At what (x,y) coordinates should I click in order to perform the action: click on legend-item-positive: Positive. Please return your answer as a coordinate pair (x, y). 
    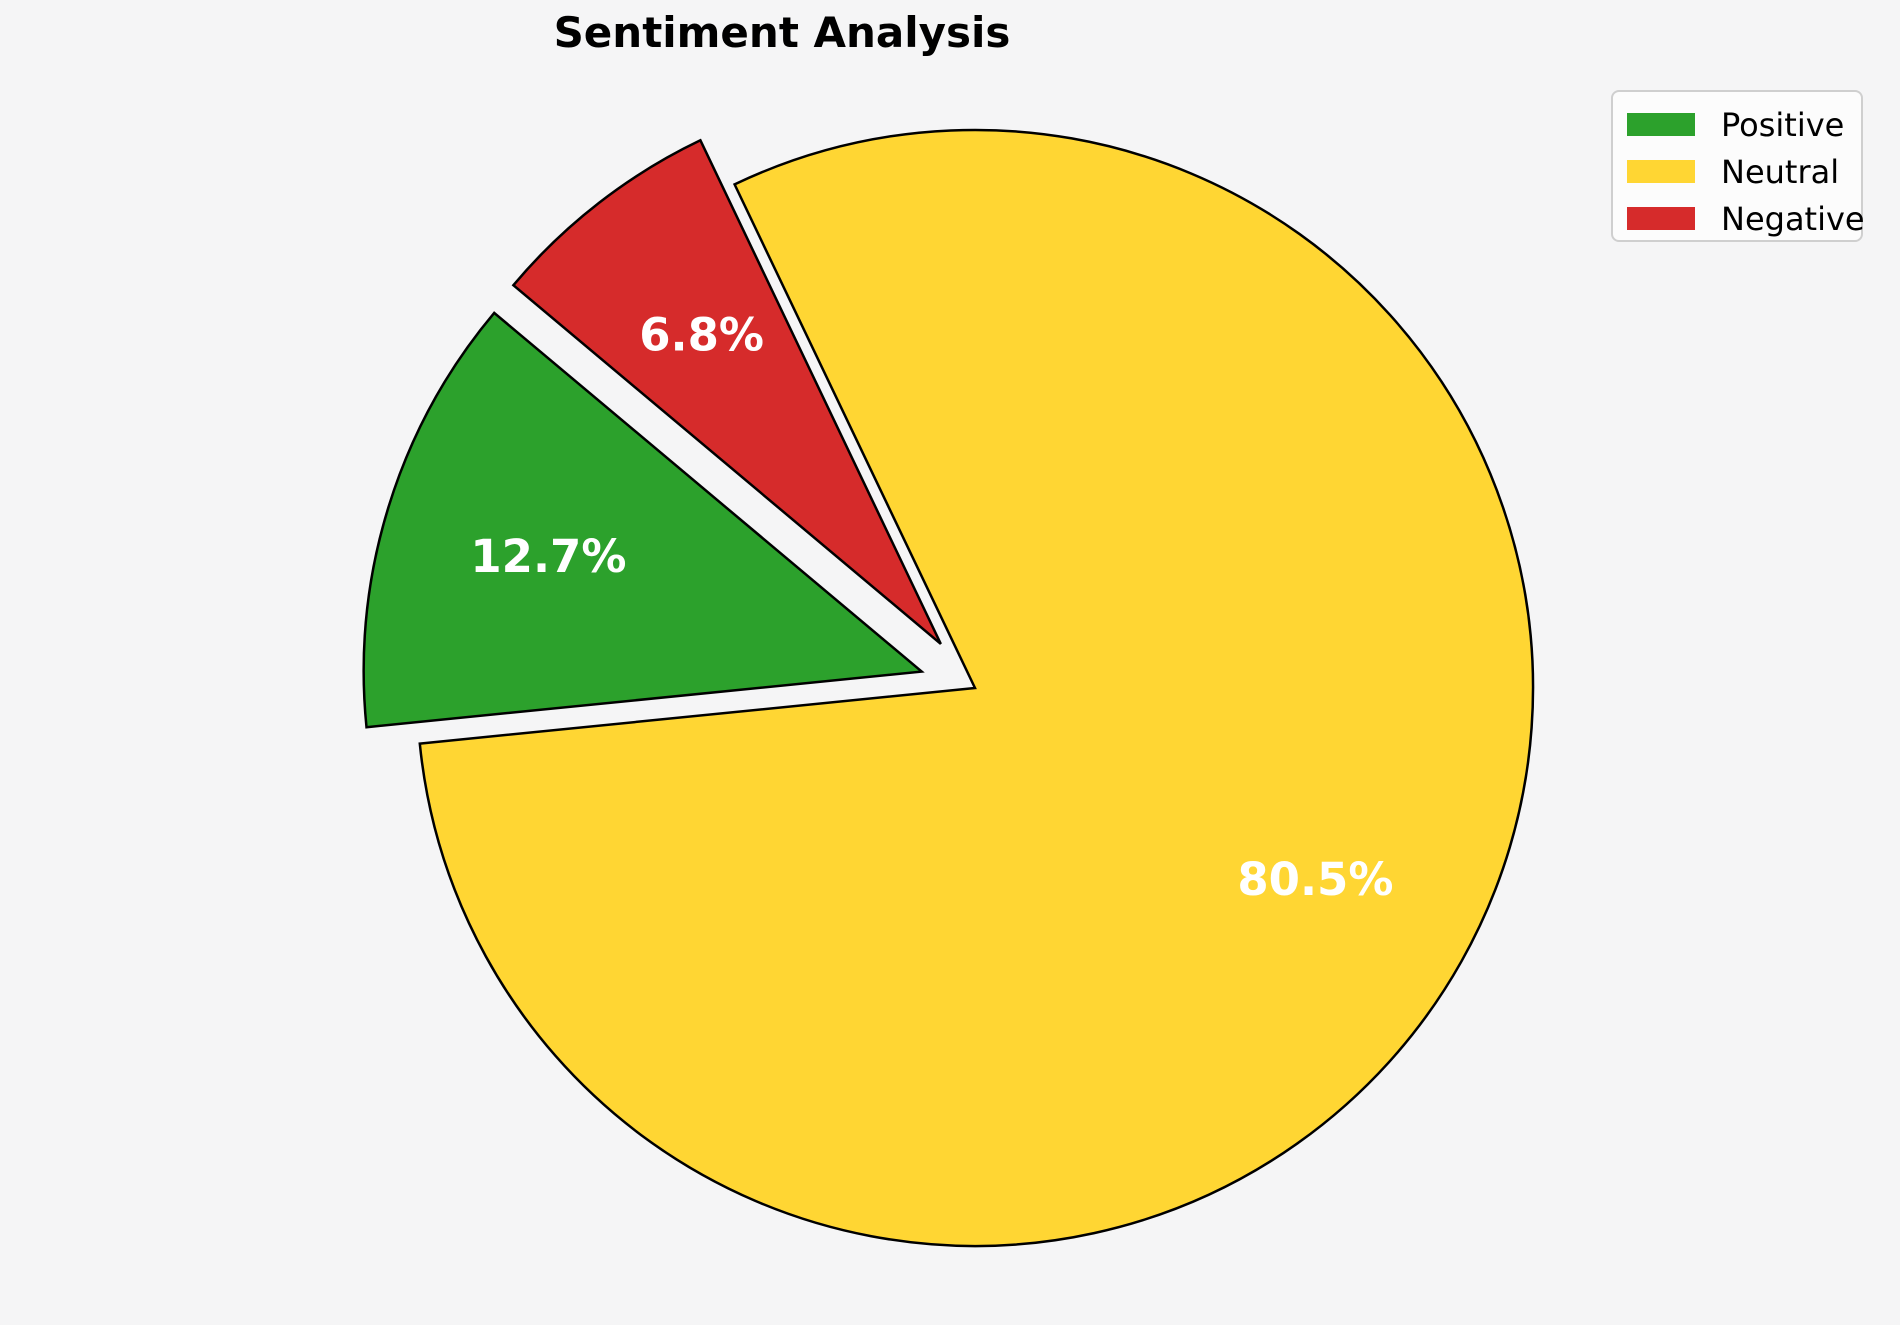
    Looking at the image, I should click on (1744, 124).